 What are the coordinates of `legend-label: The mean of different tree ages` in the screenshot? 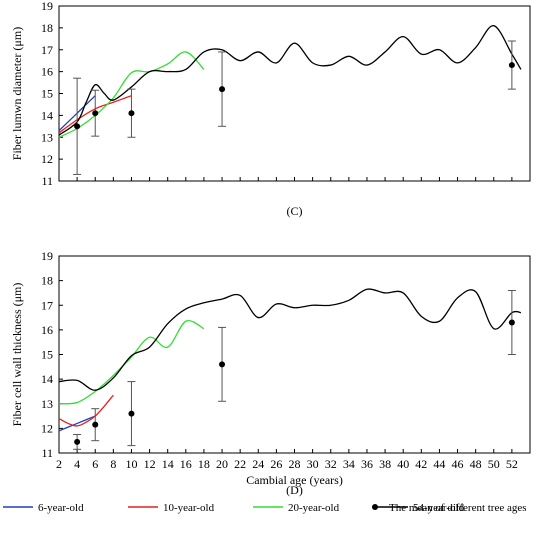 It's located at (458, 508).